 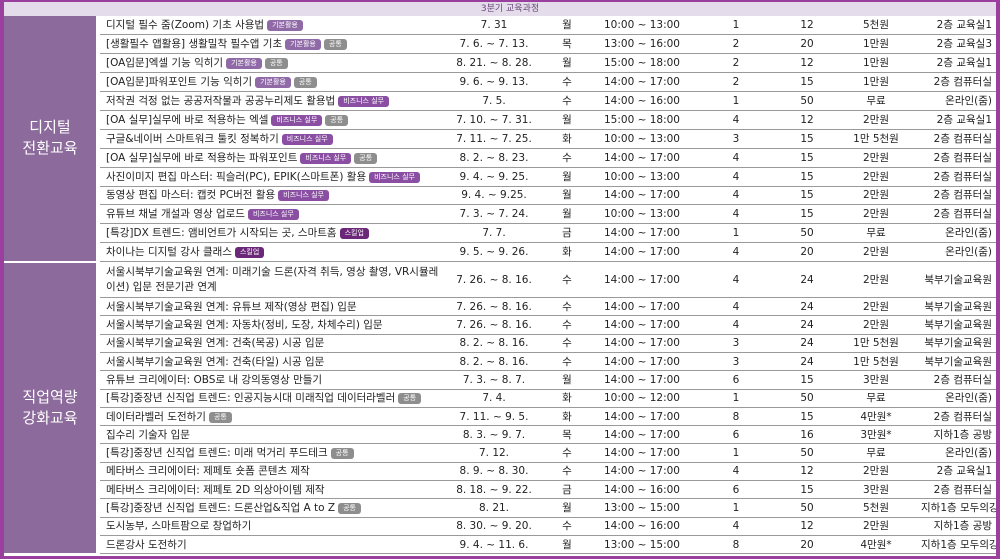 What do you see at coordinates (191, 195) in the screenshot?
I see `course-title: 동영상 편집 마스터: 캡컷 PC버전 활용` at bounding box center [191, 195].